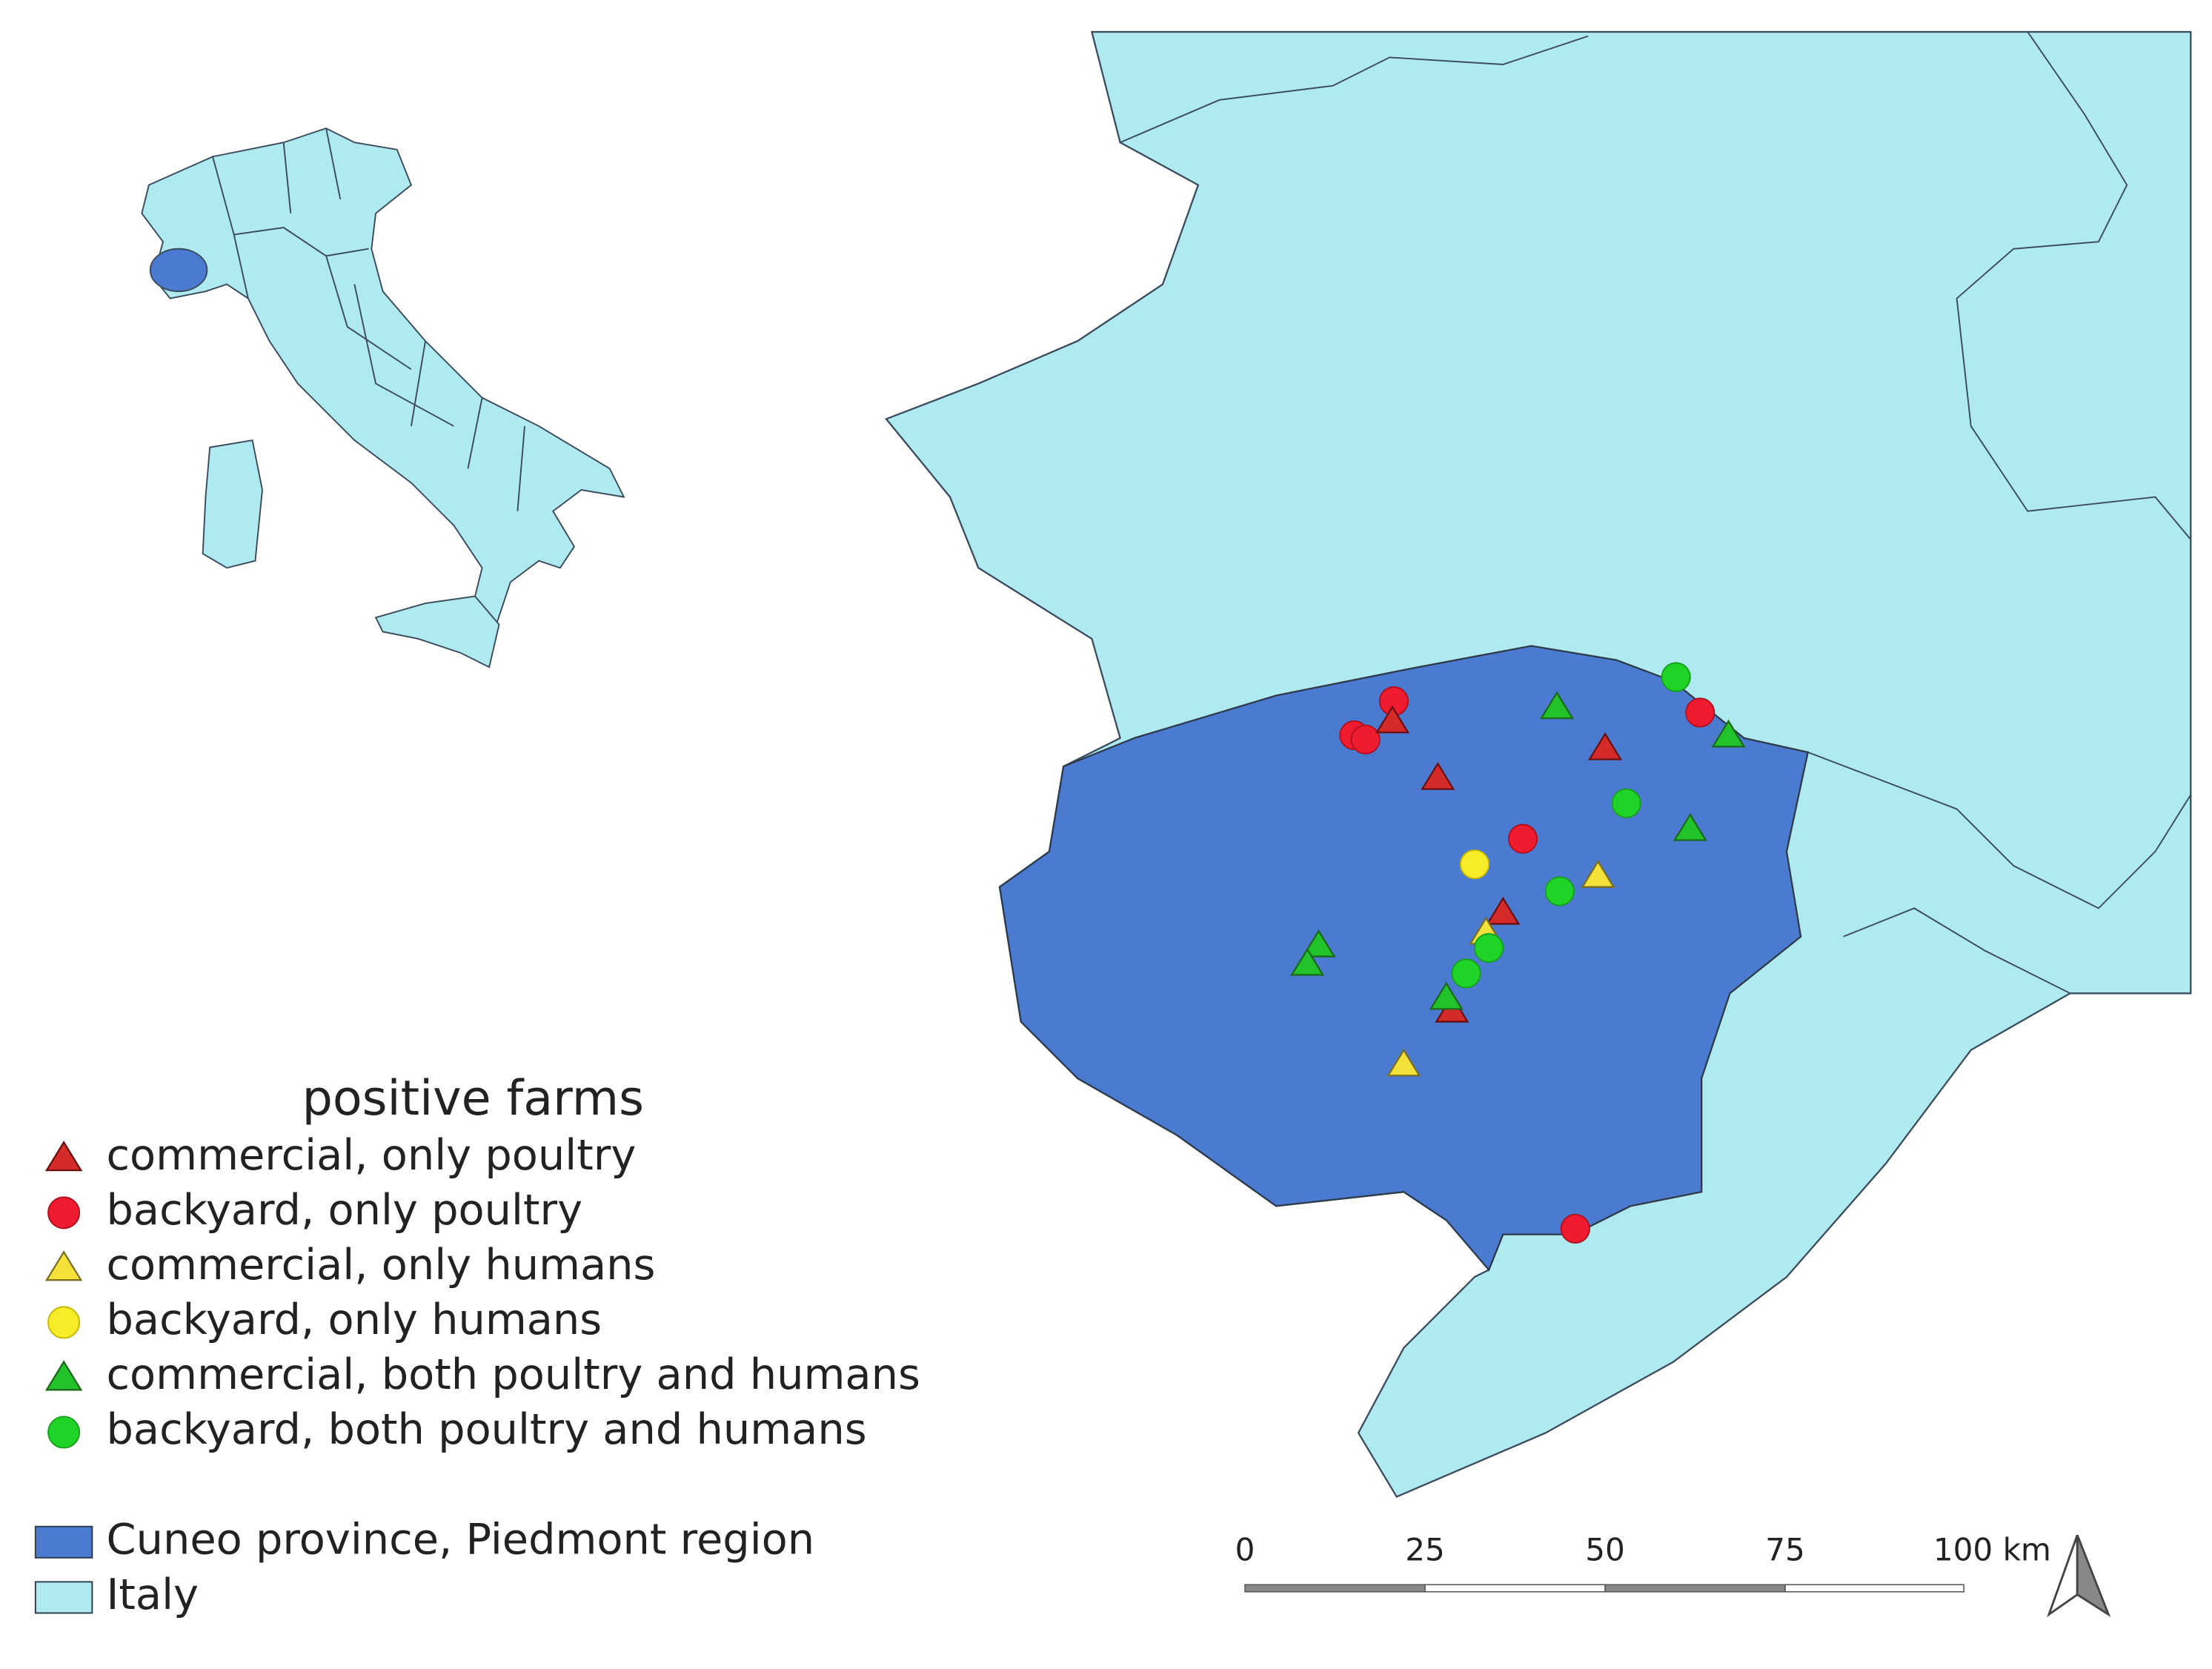  What do you see at coordinates (487, 1429) in the screenshot?
I see `legend-label: backyard, both poultry and humans` at bounding box center [487, 1429].